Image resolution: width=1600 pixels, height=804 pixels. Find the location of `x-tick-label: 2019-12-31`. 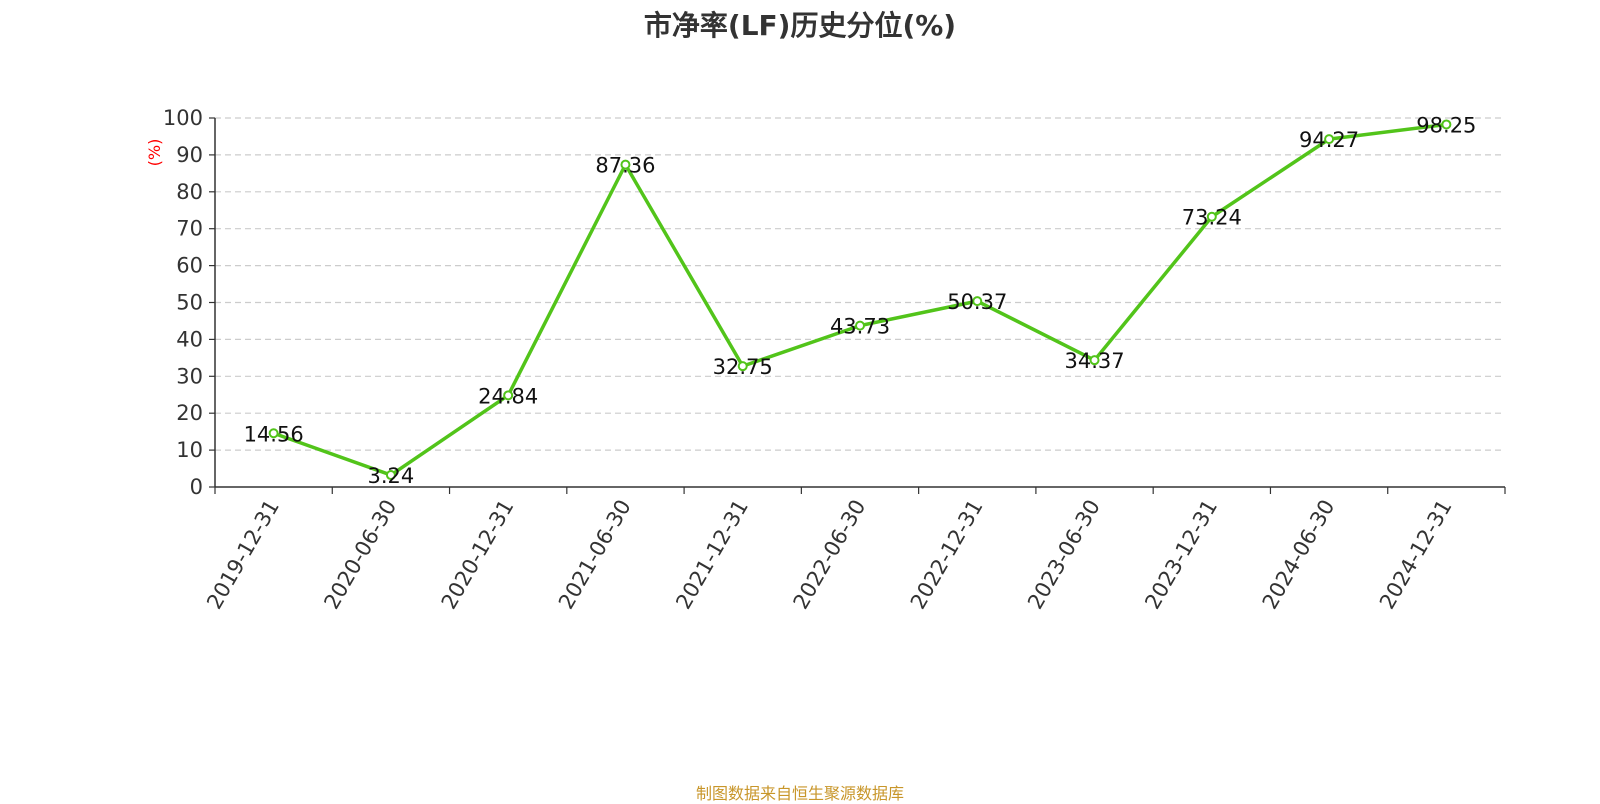

x-tick-label: 2019-12-31 is located at coordinates (243, 555).